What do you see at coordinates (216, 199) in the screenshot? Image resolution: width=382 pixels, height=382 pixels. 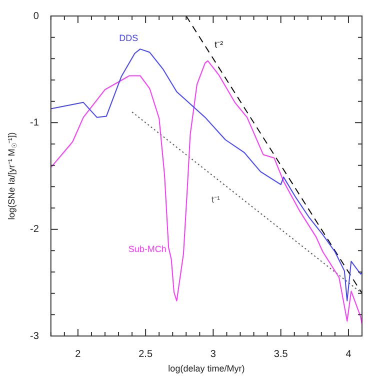 I see `series-label: t⁻¹` at bounding box center [216, 199].